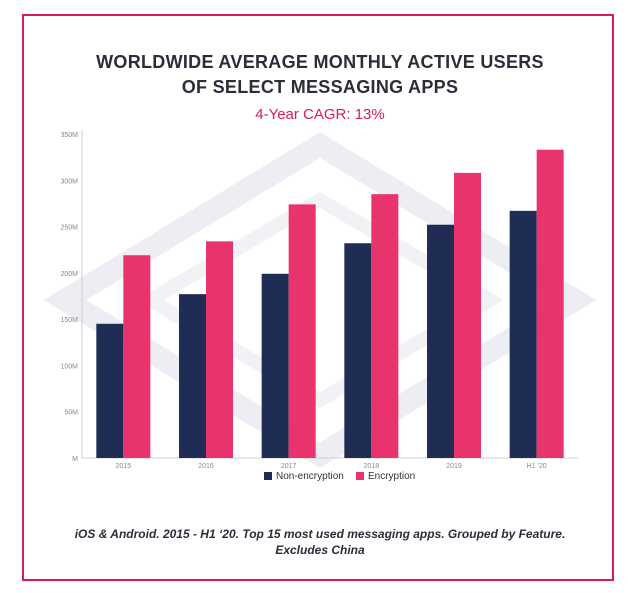 The image size is (640, 593). I want to click on x-tick-label: H1 '20, so click(537, 466).